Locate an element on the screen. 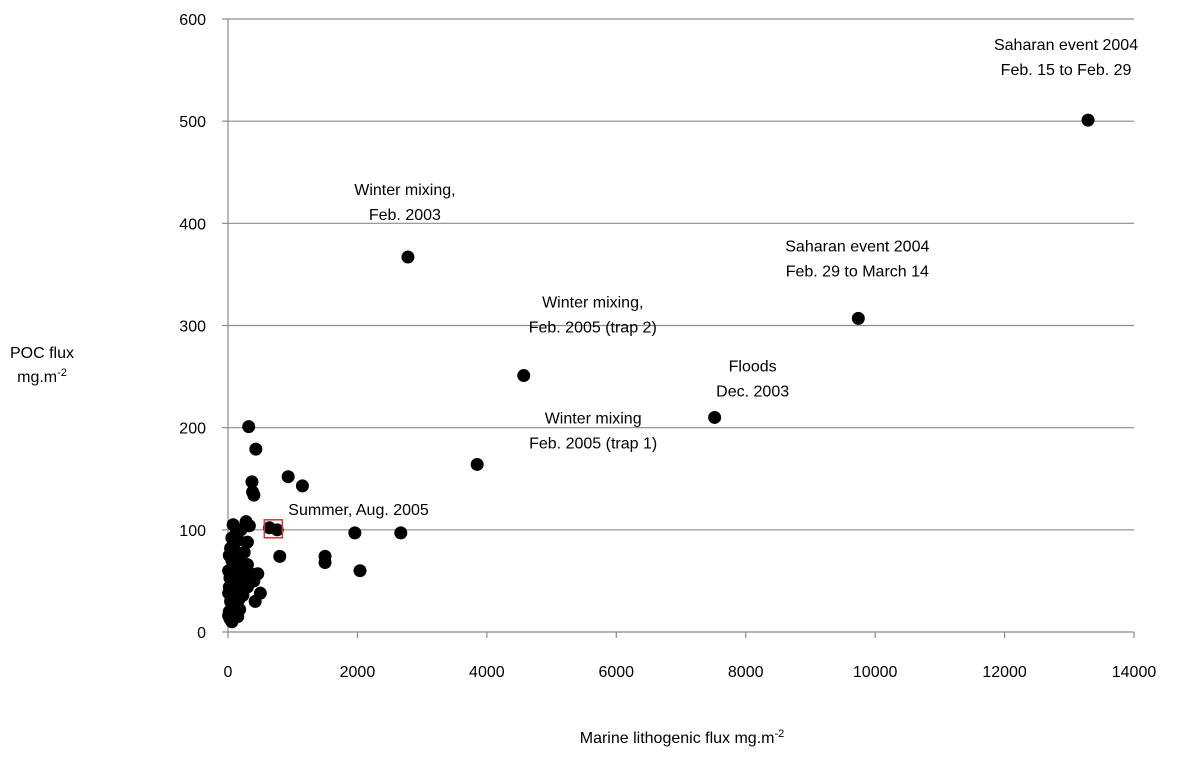 The image size is (1184, 760). x-tick-label: 6000 is located at coordinates (616, 672).